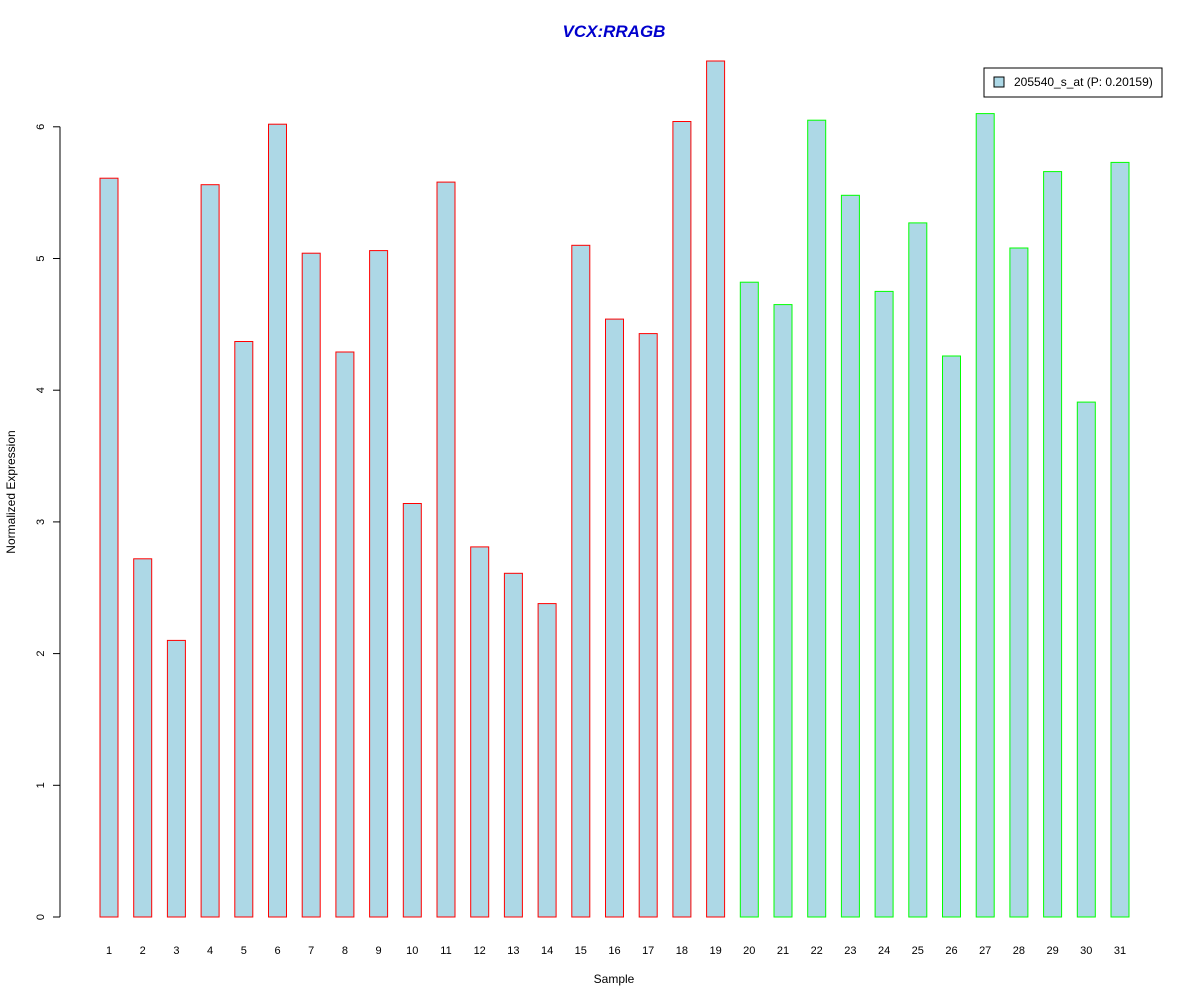  What do you see at coordinates (41, 390) in the screenshot?
I see `y-tick-label: 4` at bounding box center [41, 390].